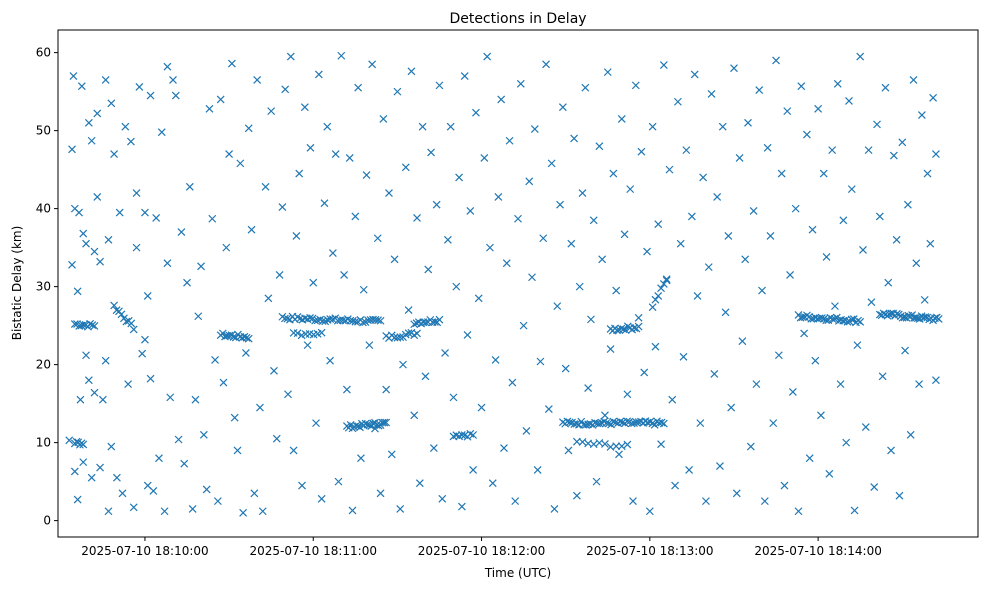 Image resolution: width=989 pixels, height=590 pixels. What do you see at coordinates (43, 287) in the screenshot?
I see `y-tick-label: 30` at bounding box center [43, 287].